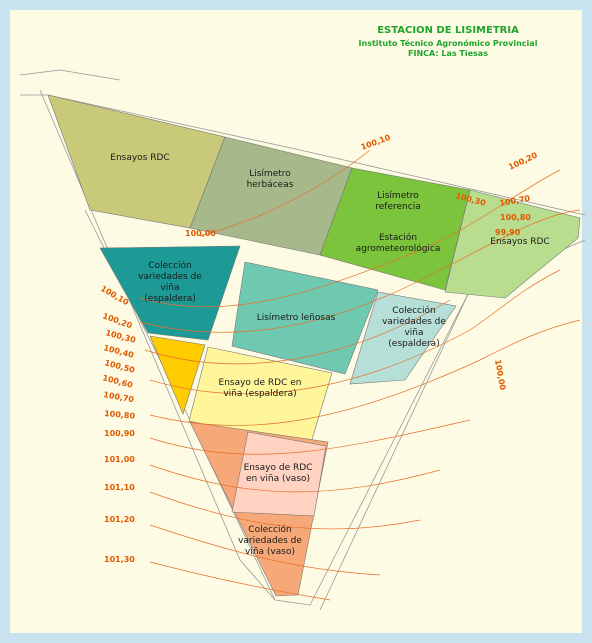  I want to click on contour-label: 101,00, so click(119, 459).